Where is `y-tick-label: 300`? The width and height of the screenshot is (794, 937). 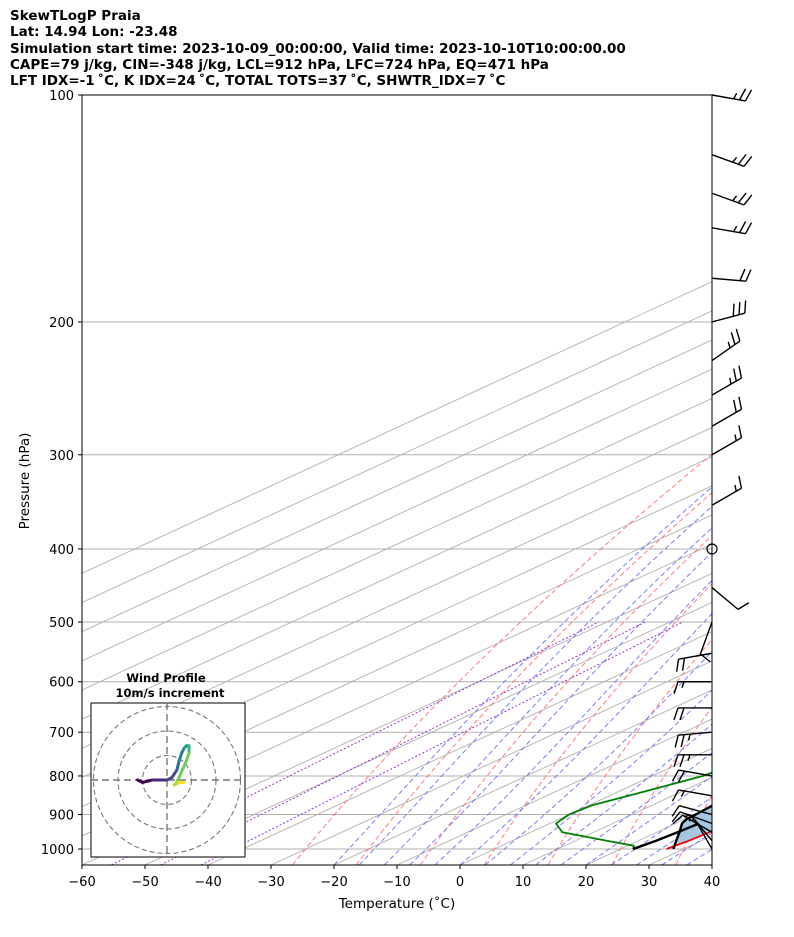 y-tick-label: 300 is located at coordinates (61, 456).